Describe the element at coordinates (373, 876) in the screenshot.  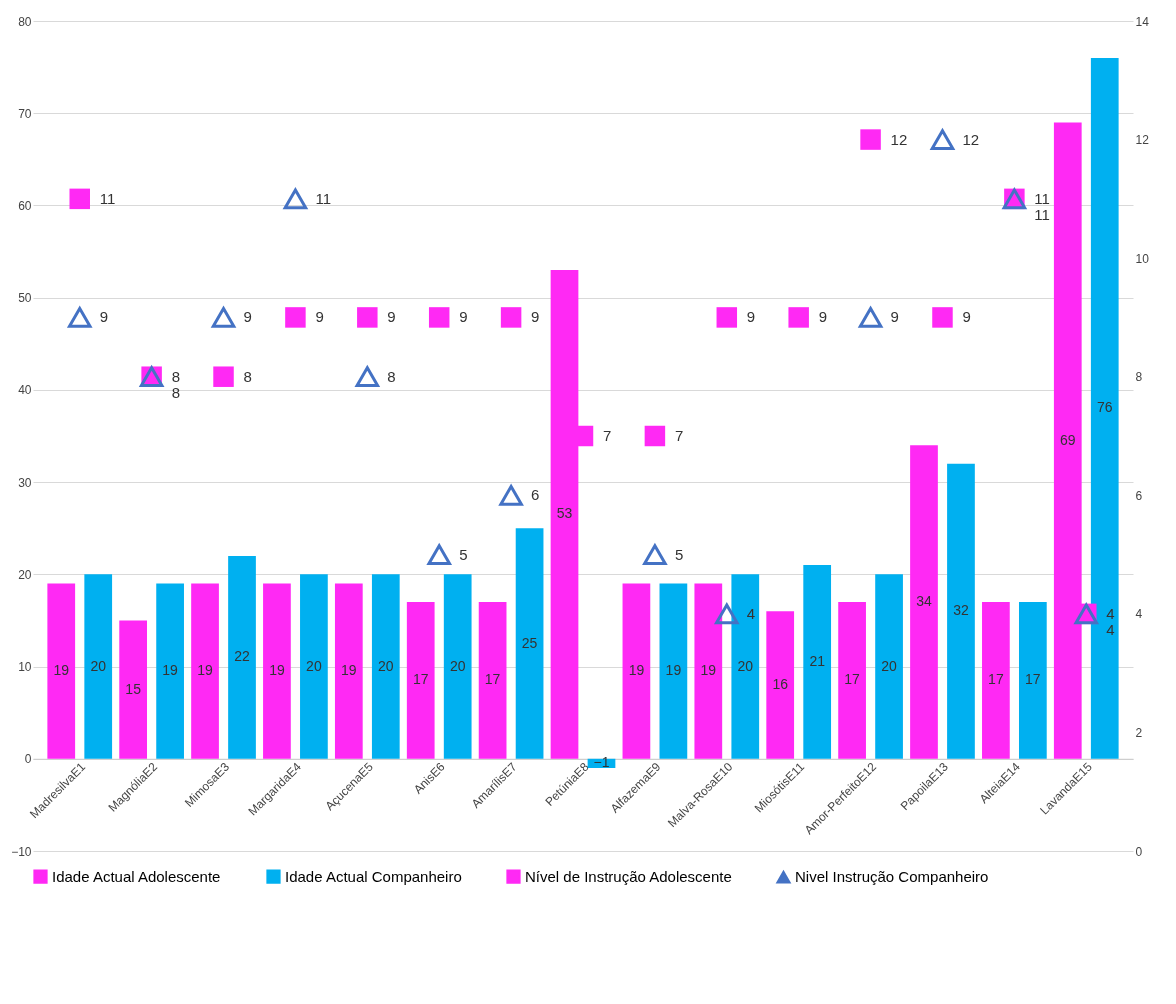
I see `legend-label: Idade Actual Companheiro` at that location.